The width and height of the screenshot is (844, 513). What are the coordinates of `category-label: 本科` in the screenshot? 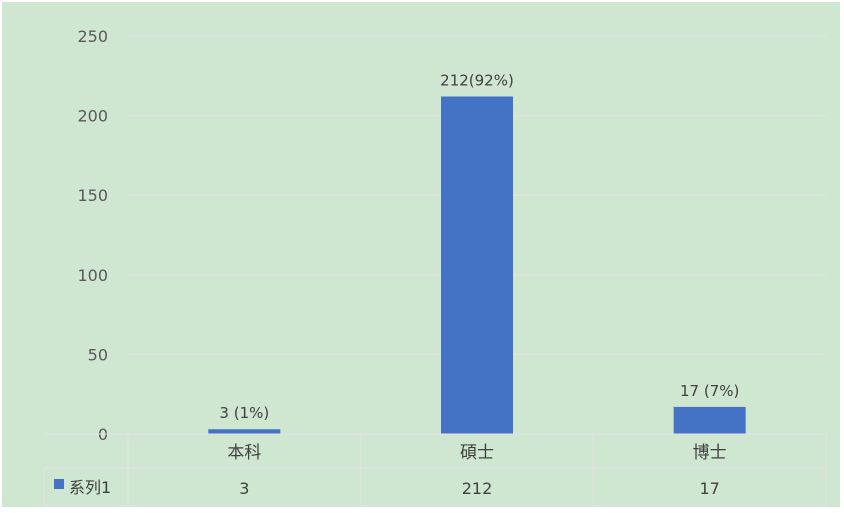 It's located at (244, 453).